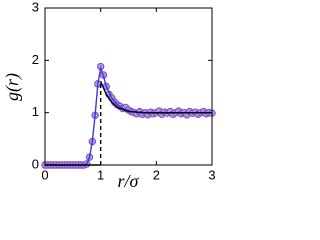 The image size is (320, 240). I want to click on x-tick-label: 2, so click(156, 174).